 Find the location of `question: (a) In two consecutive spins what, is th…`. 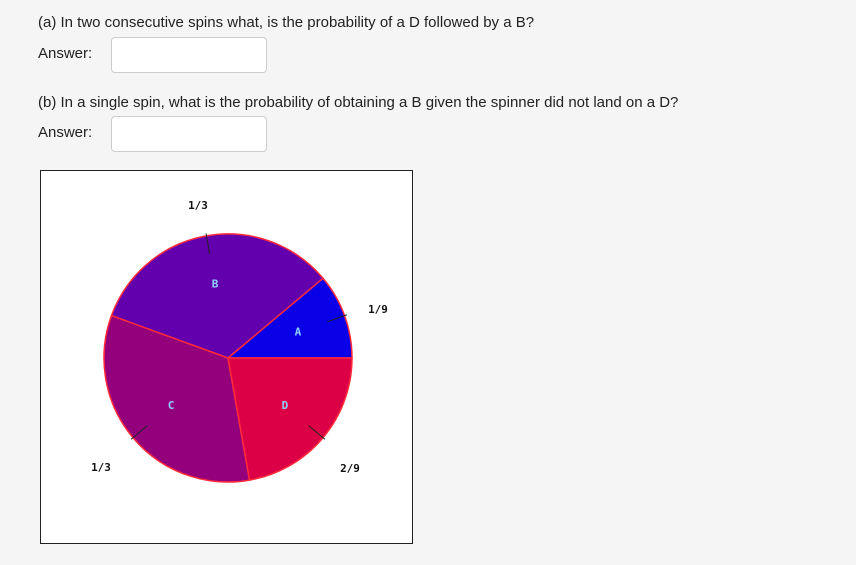

question: (a) In two consecutive spins what, is th… is located at coordinates (286, 22).